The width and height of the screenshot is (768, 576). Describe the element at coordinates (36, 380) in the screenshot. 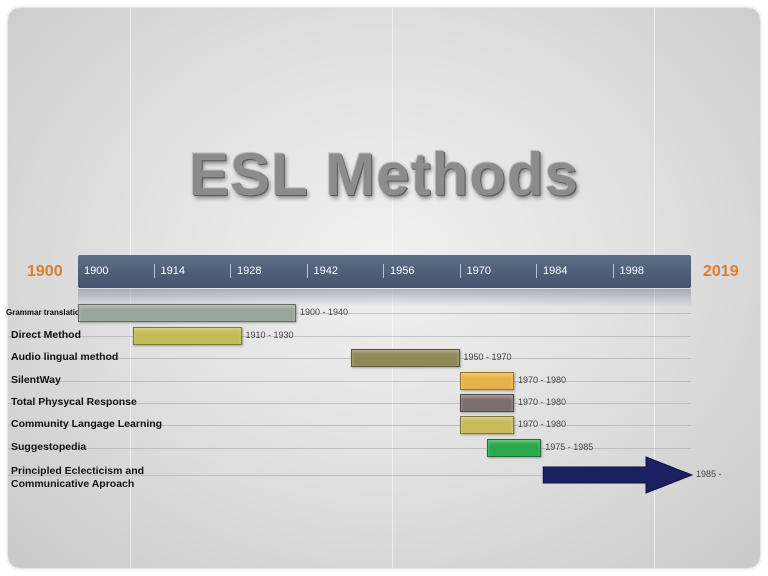

I see `task-label: SilentWay` at that location.